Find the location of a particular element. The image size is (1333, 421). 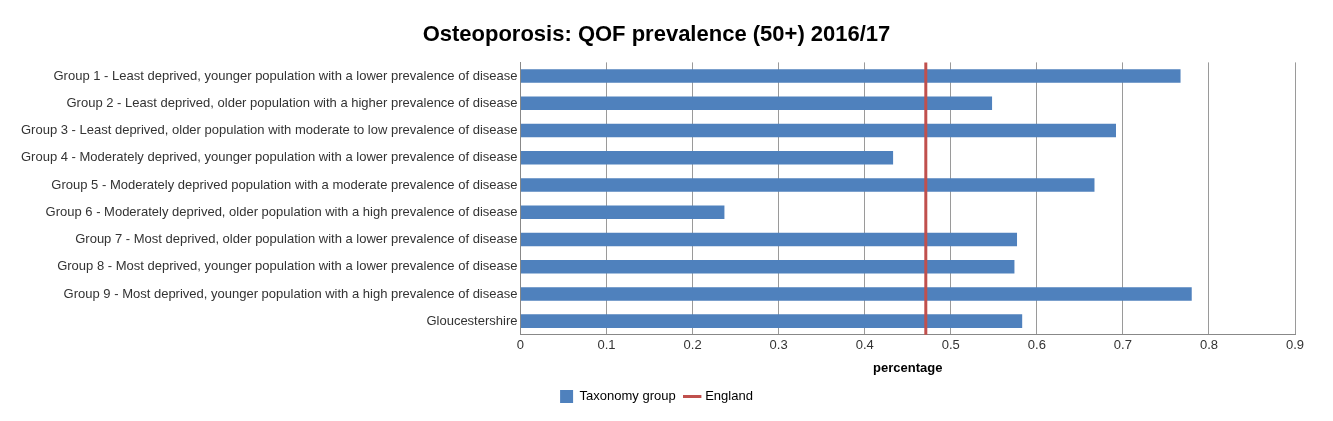

x-tick-label: 0 is located at coordinates (520, 345).